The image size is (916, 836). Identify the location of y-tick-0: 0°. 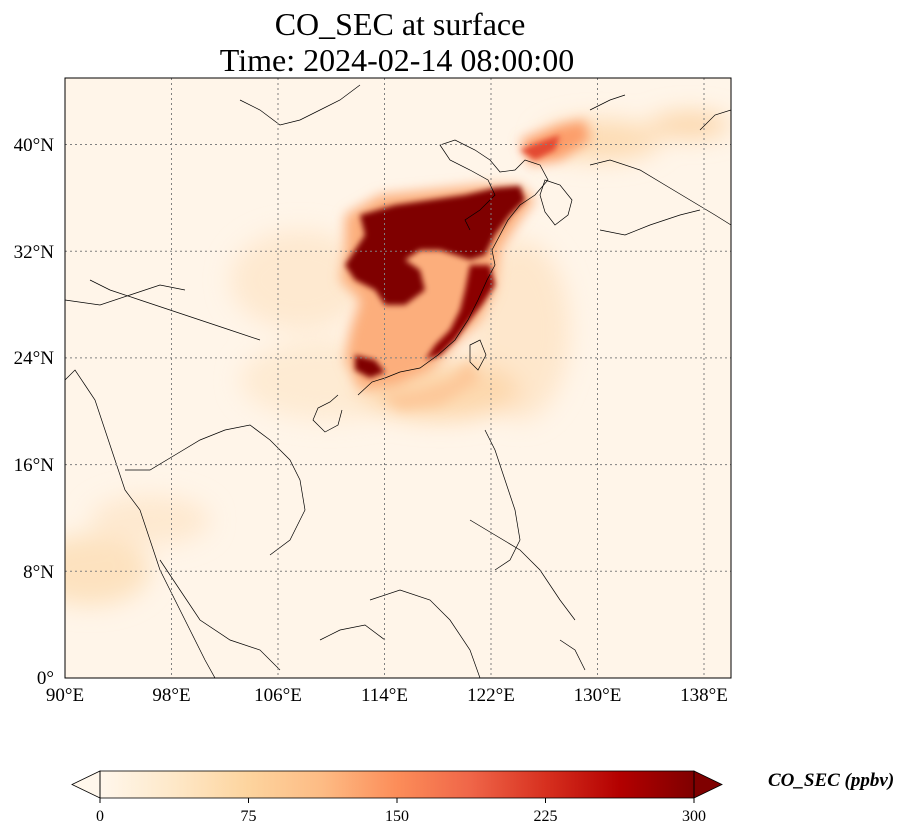
(45, 678).